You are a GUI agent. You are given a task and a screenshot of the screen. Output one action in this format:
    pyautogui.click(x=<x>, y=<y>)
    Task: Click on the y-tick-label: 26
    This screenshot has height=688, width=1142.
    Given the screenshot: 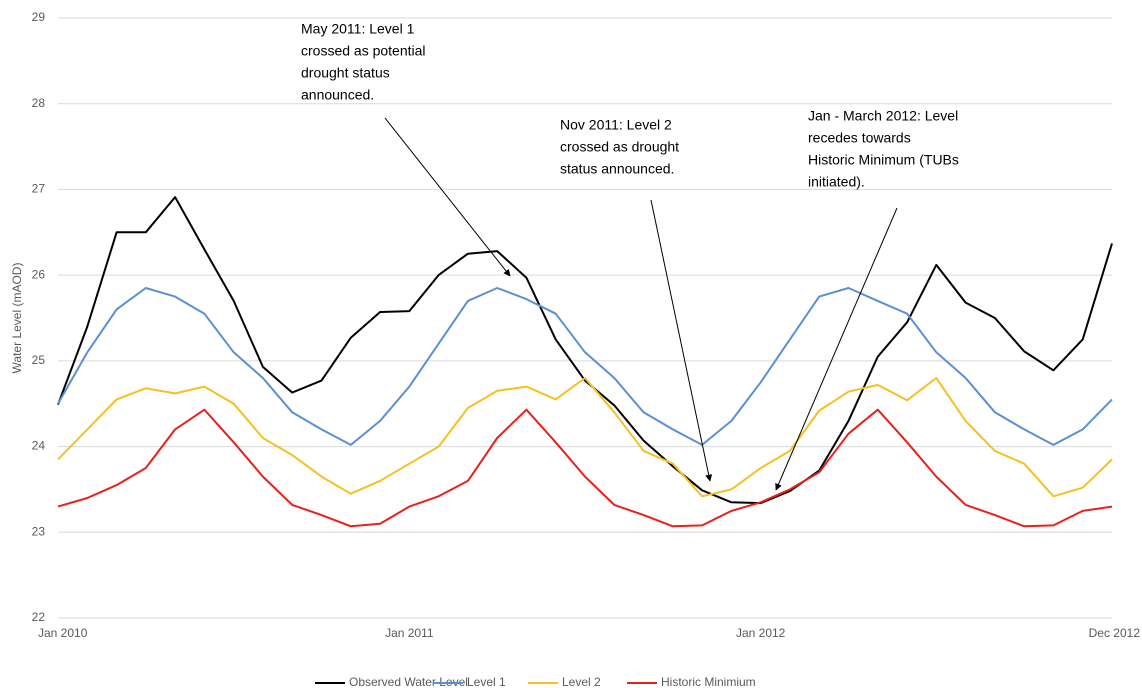 What is the action you would take?
    pyautogui.click(x=39, y=274)
    